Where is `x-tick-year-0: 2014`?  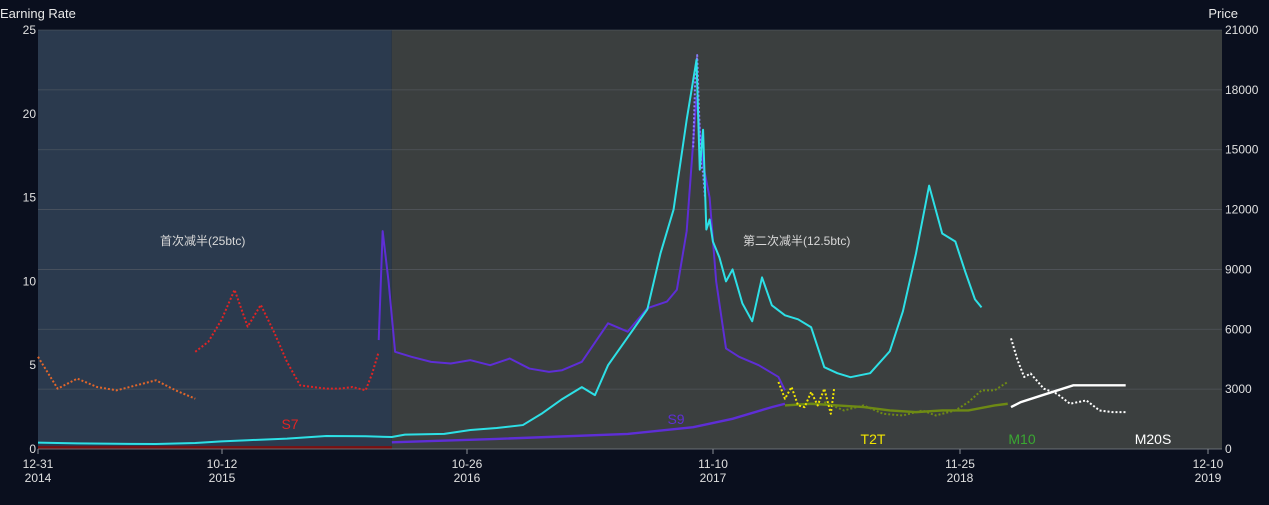 x-tick-year-0: 2014 is located at coordinates (38, 478).